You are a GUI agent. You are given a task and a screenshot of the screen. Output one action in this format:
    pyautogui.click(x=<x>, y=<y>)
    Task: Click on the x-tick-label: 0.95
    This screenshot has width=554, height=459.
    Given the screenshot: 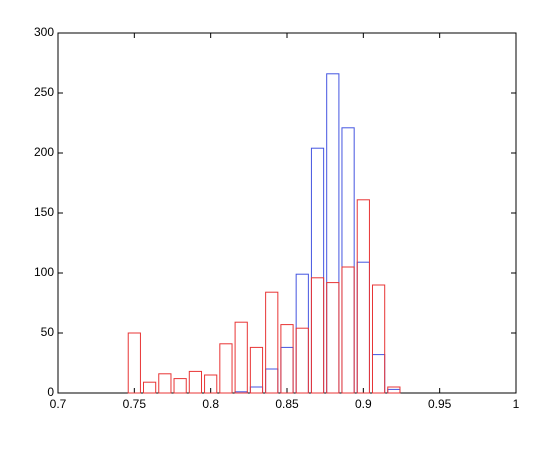 What is the action you would take?
    pyautogui.click(x=440, y=404)
    